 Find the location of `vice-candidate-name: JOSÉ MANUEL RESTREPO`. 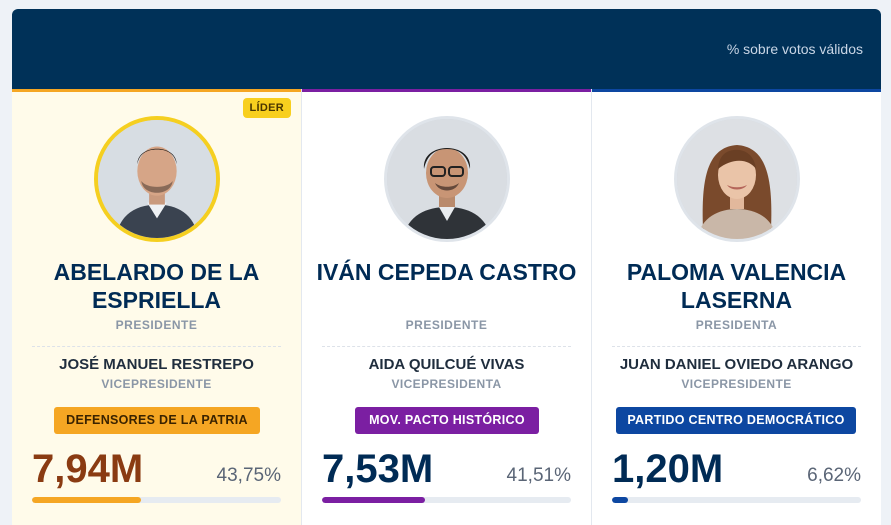

vice-candidate-name: JOSÉ MANUEL RESTREPO is located at coordinates (156, 364).